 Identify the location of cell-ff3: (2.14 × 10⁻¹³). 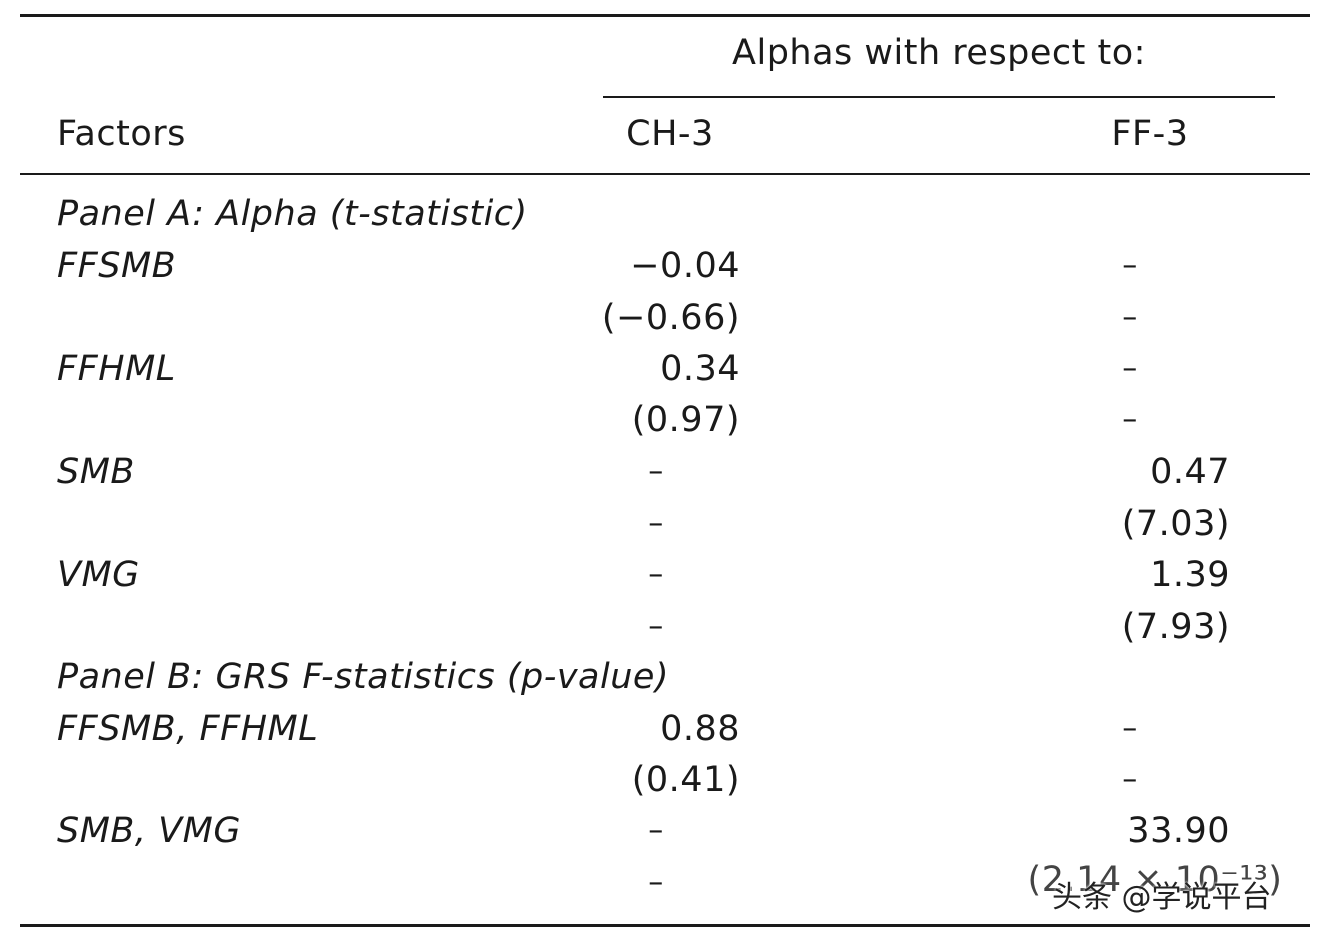
(1155, 880).